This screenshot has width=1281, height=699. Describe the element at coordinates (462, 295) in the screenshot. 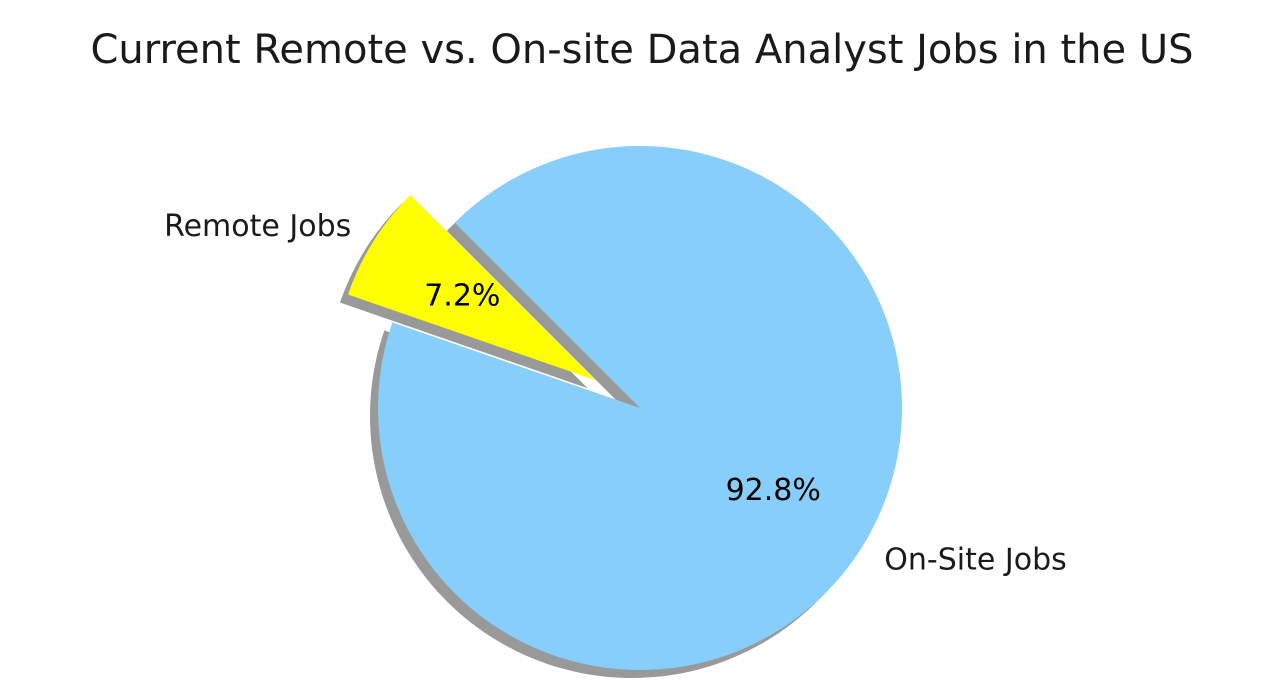

I see `slice-percent-remote-jobs: 7.2%` at that location.